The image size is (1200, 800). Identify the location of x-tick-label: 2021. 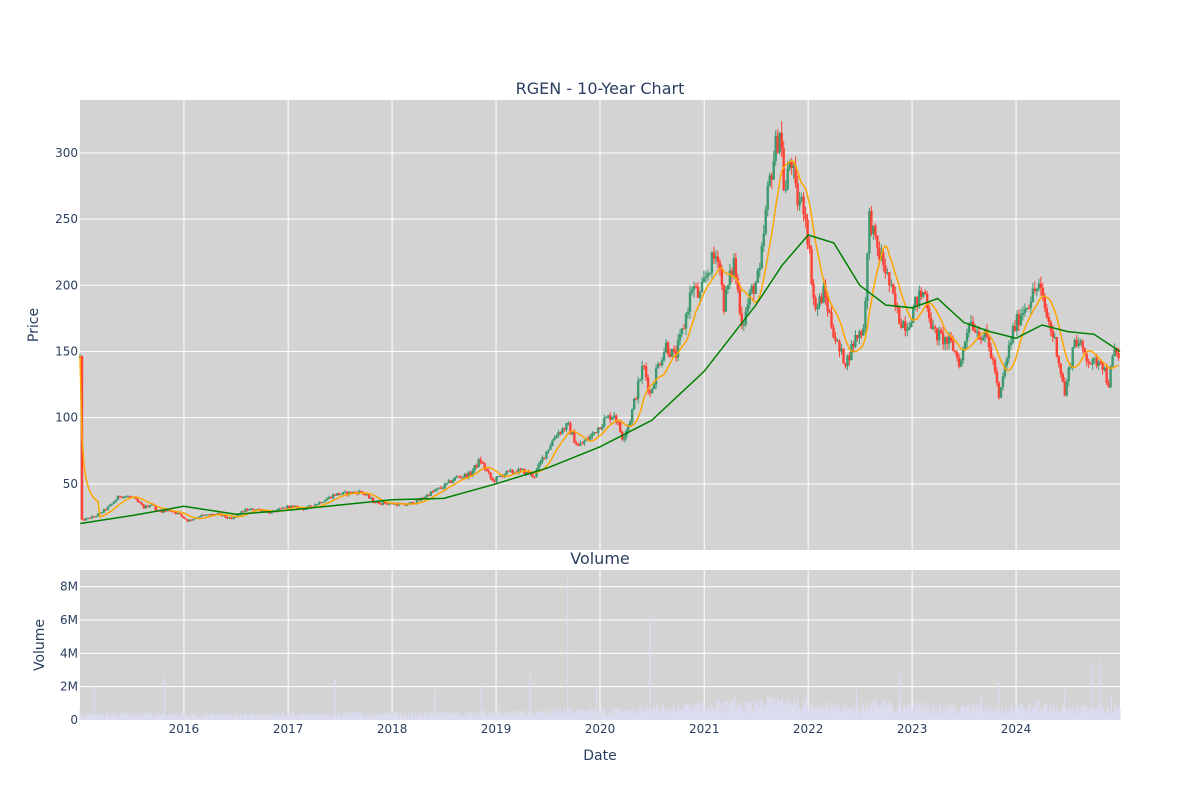
(704, 729).